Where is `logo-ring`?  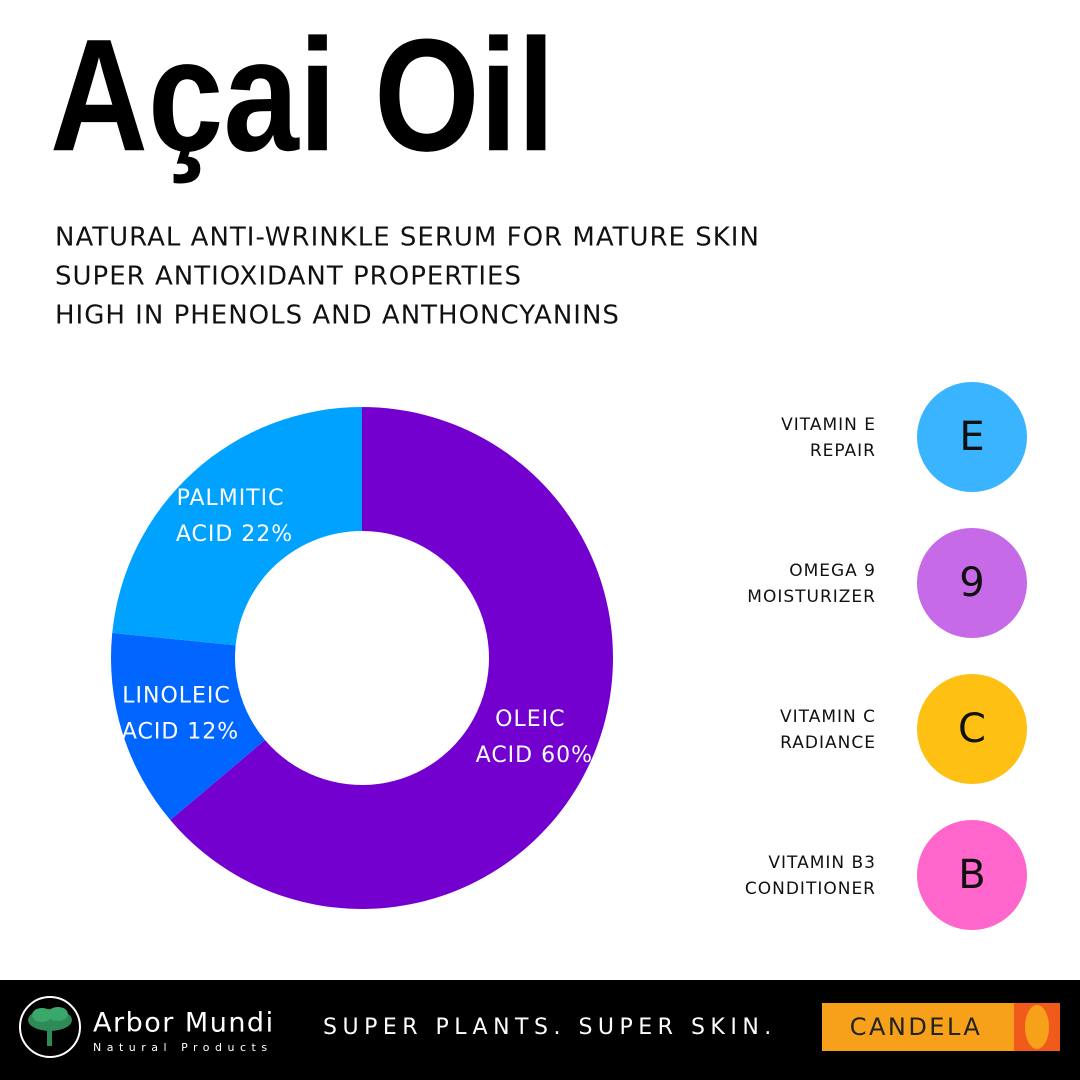
logo-ring is located at coordinates (50, 1027).